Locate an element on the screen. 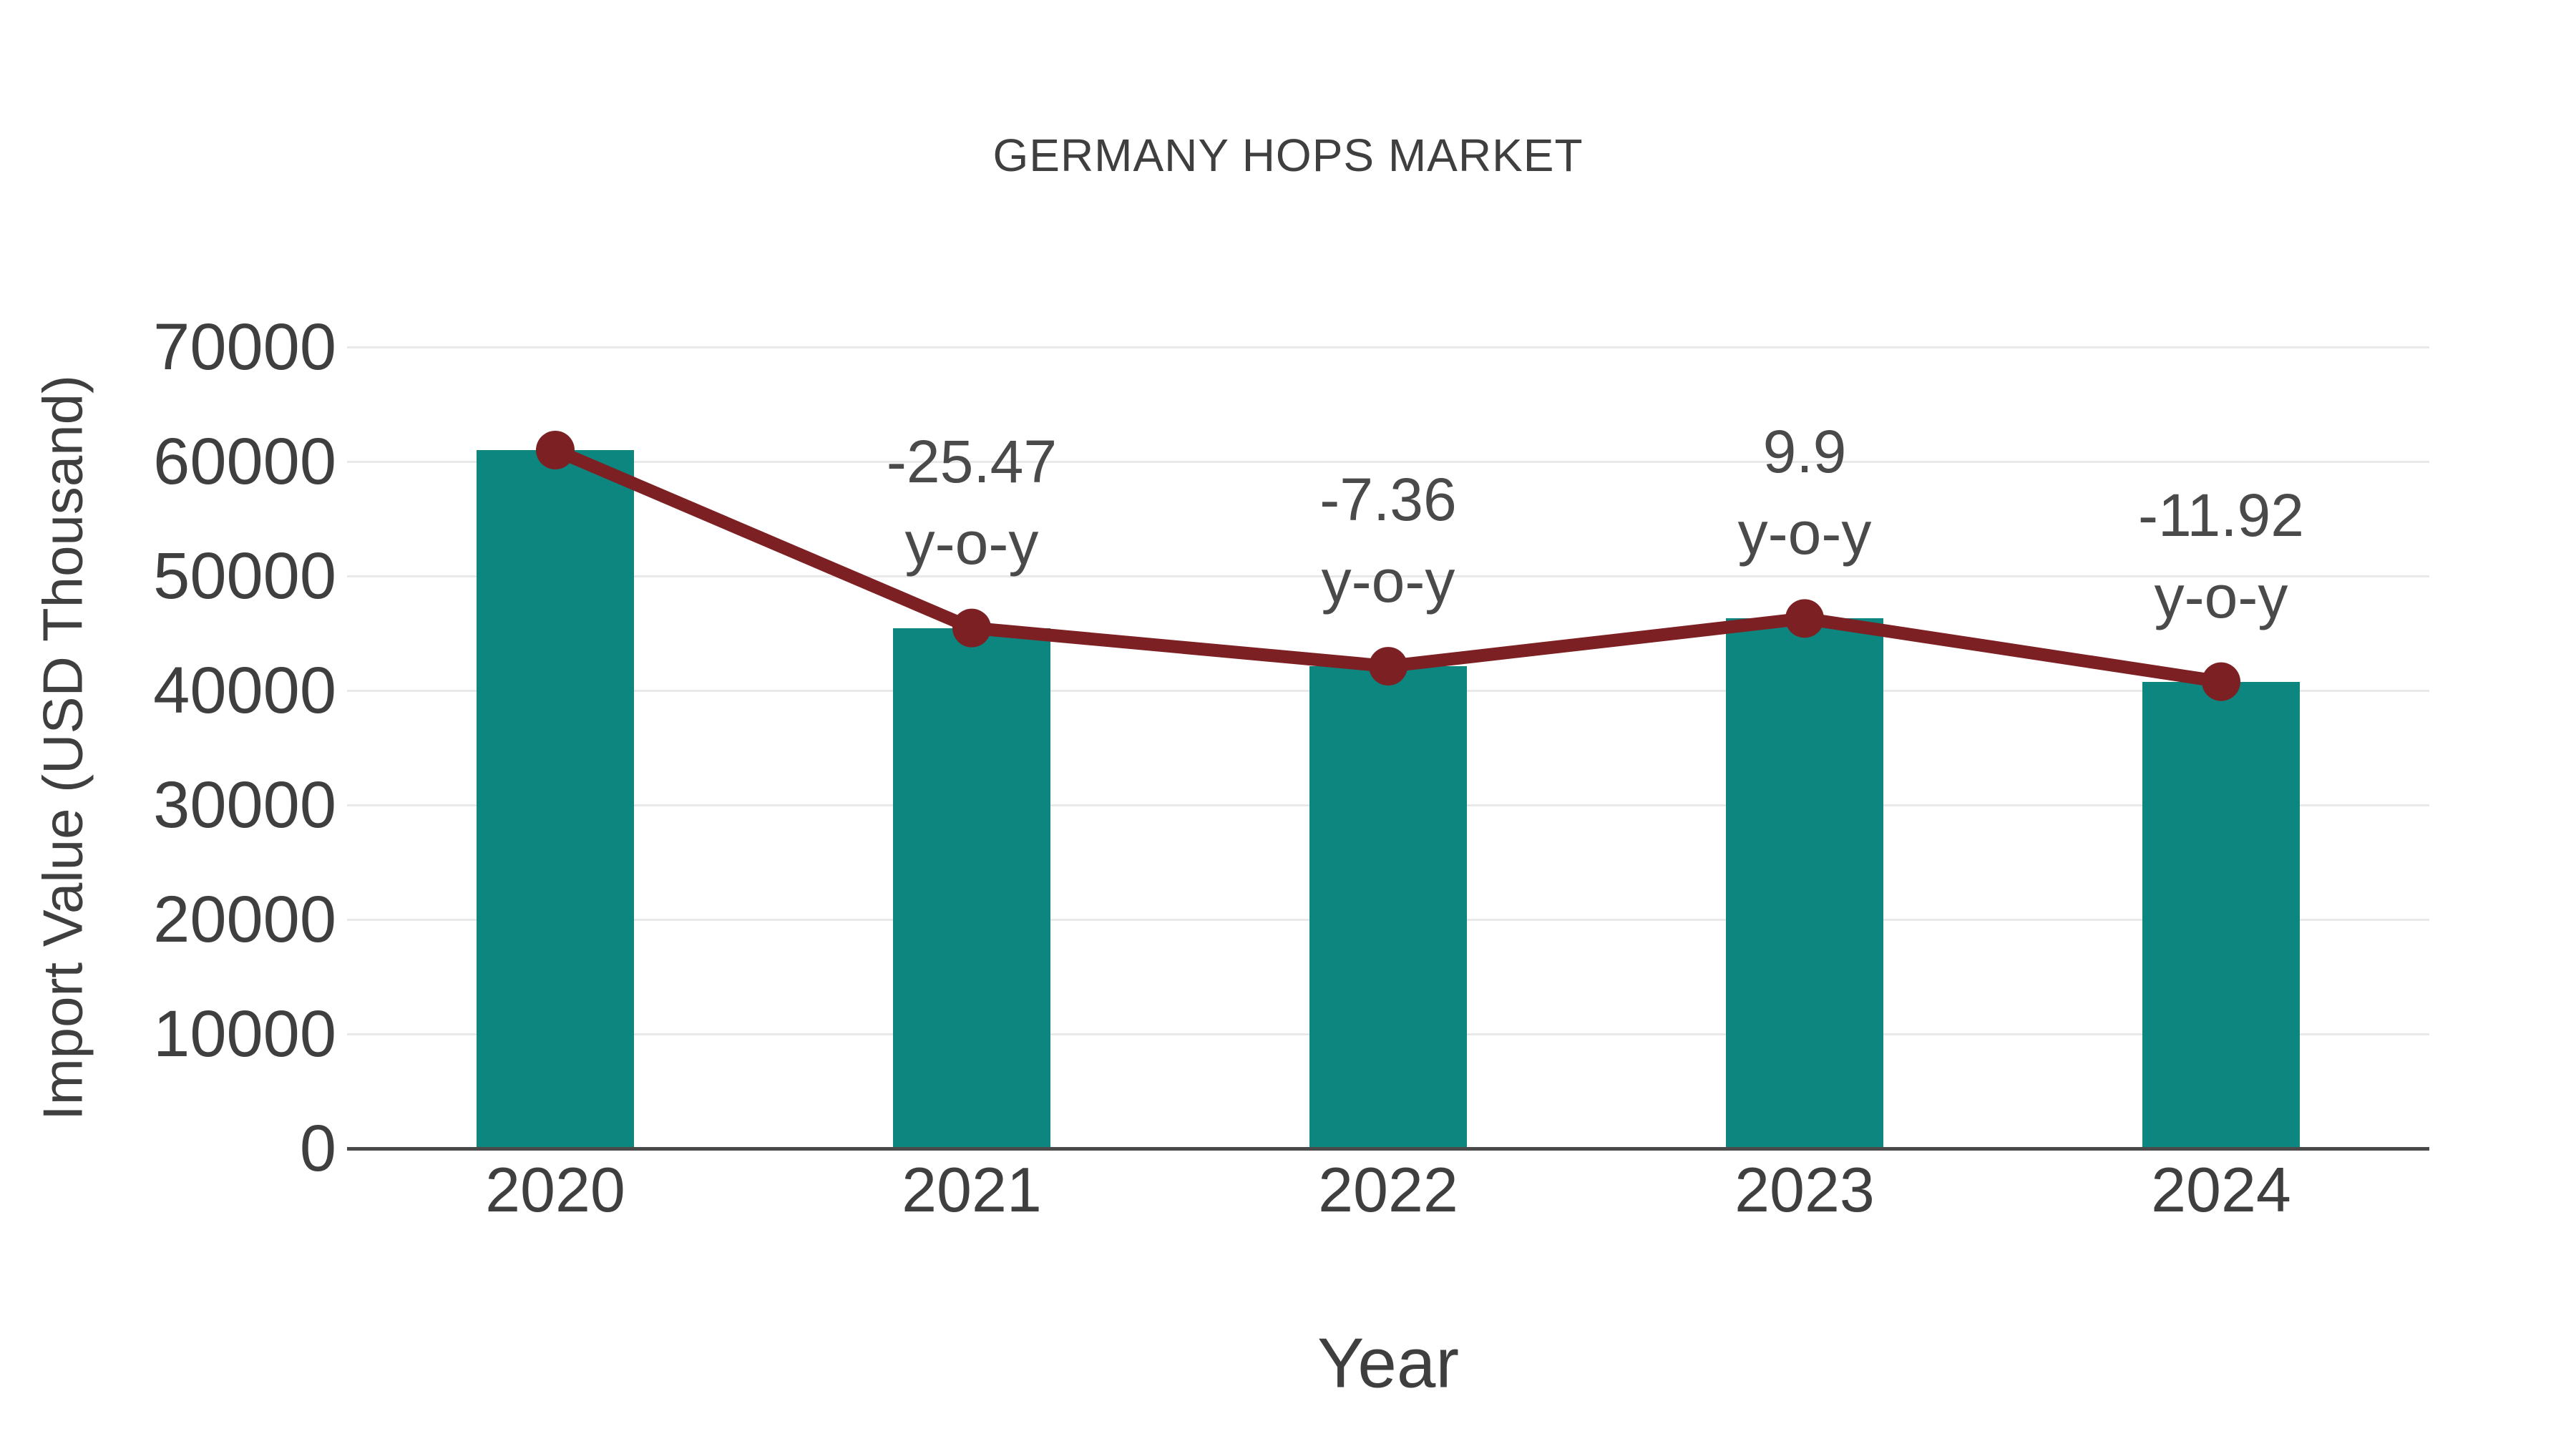  y-tick-label: 0 is located at coordinates (317, 1148).